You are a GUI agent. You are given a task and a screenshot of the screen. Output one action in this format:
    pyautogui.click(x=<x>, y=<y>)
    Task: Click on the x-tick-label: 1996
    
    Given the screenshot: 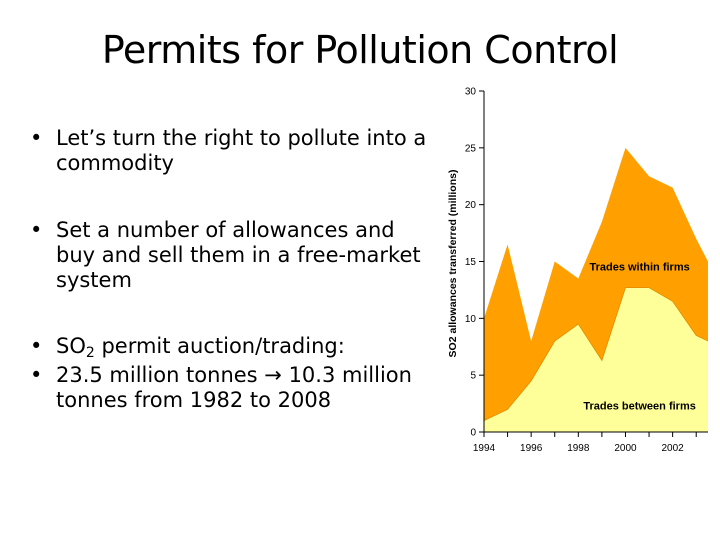 What is the action you would take?
    pyautogui.click(x=531, y=448)
    